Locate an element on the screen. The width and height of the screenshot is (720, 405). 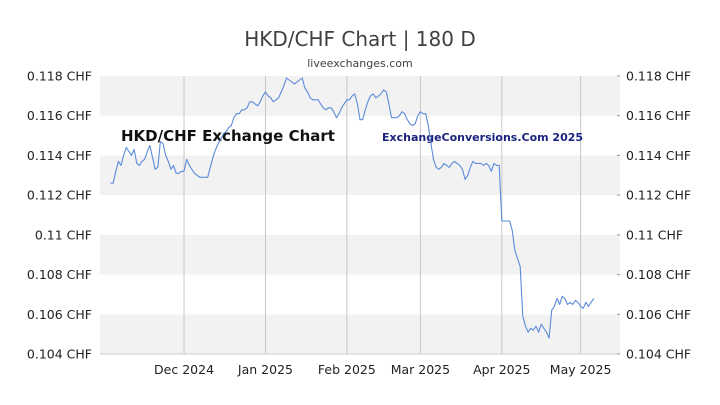
x-tick-label: Dec 2024 is located at coordinates (184, 369).